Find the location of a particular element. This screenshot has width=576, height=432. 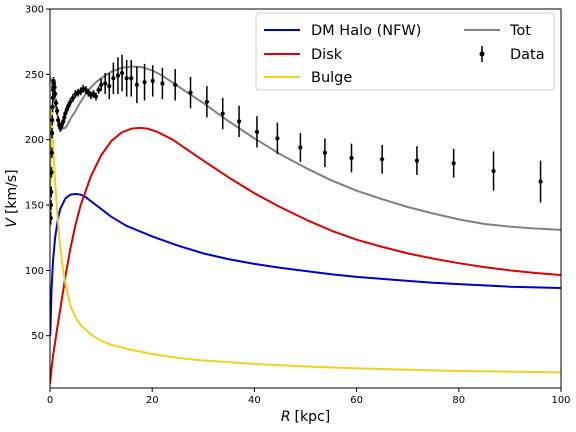

y-tick-label: 200 is located at coordinates (34, 140).